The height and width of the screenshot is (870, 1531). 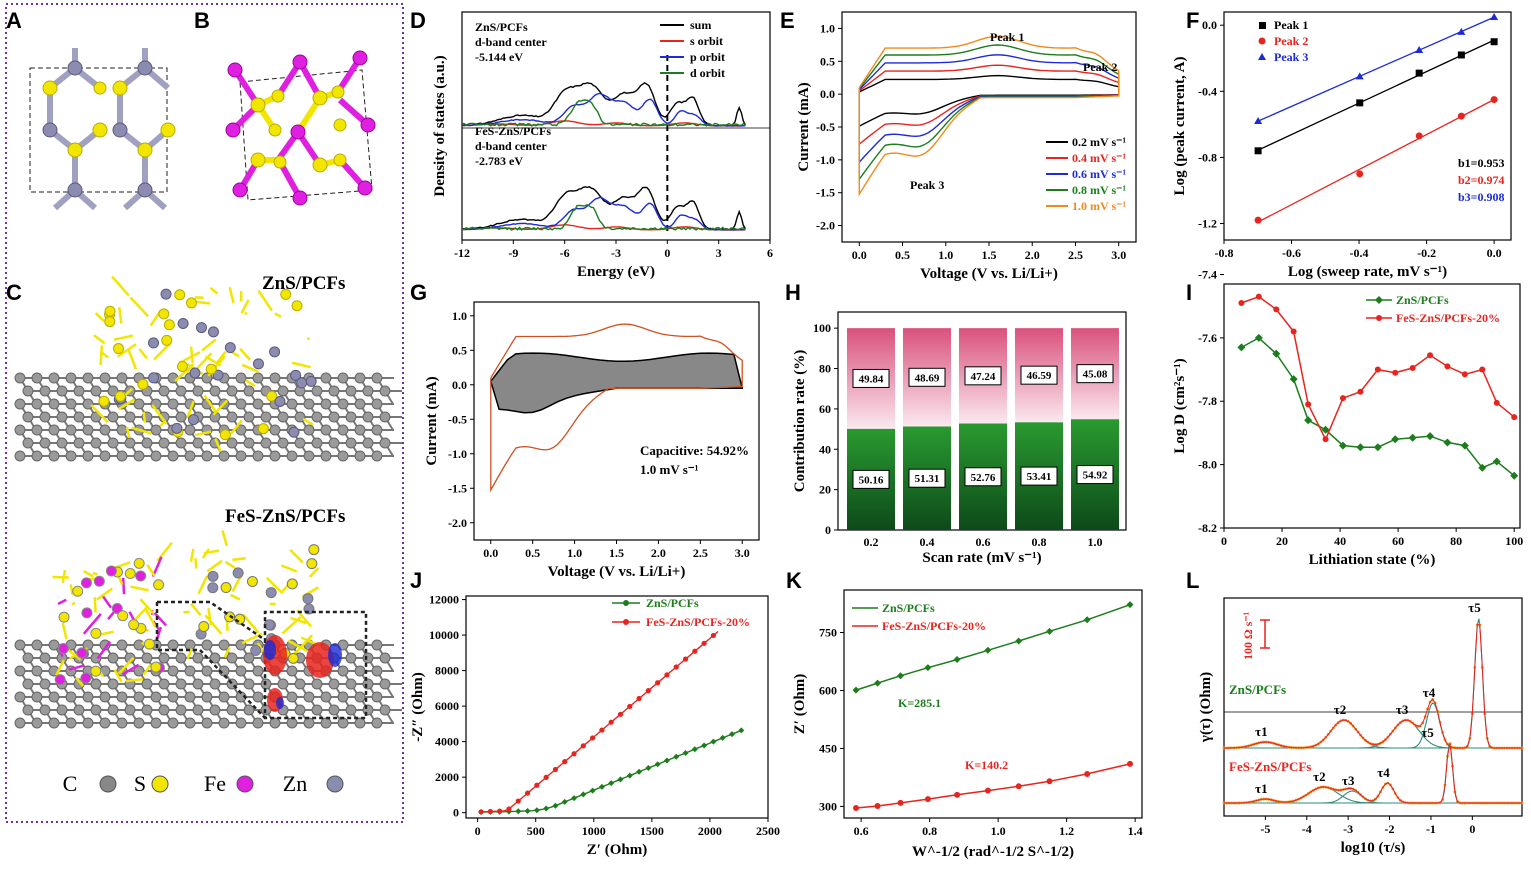 I want to click on y-tick-label: 80, so click(x=825, y=369).